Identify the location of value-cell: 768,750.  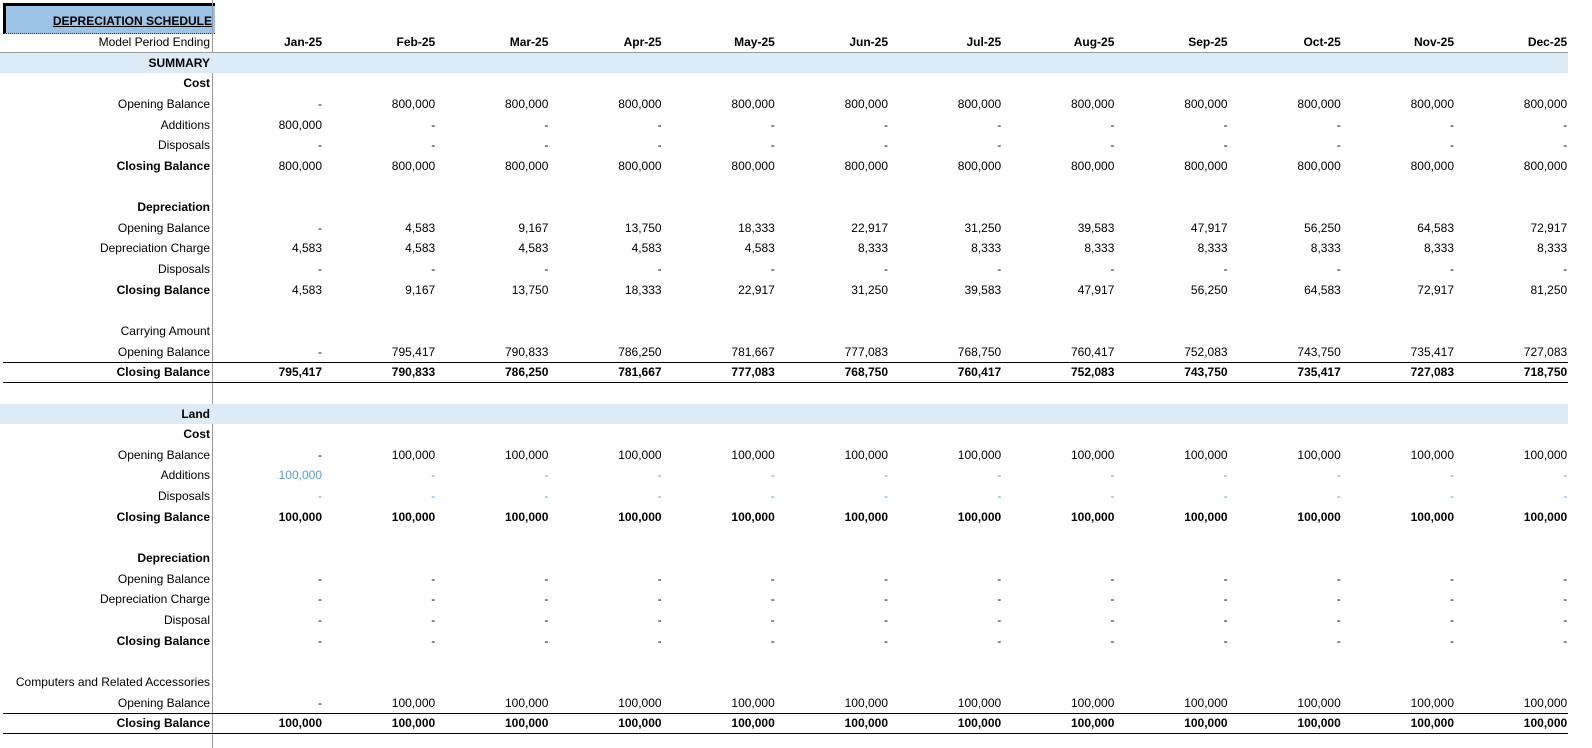
(979, 351).